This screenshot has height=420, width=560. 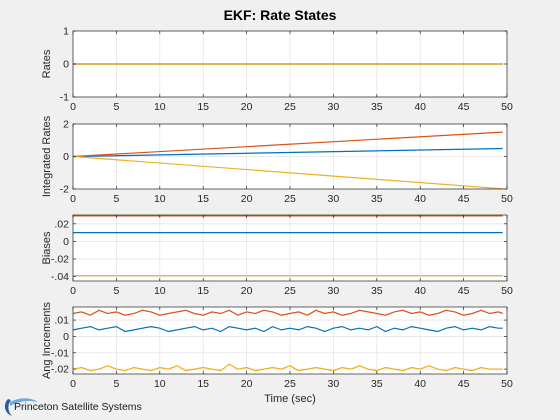 I want to click on y-tick-label: -.04, so click(x=60, y=277).